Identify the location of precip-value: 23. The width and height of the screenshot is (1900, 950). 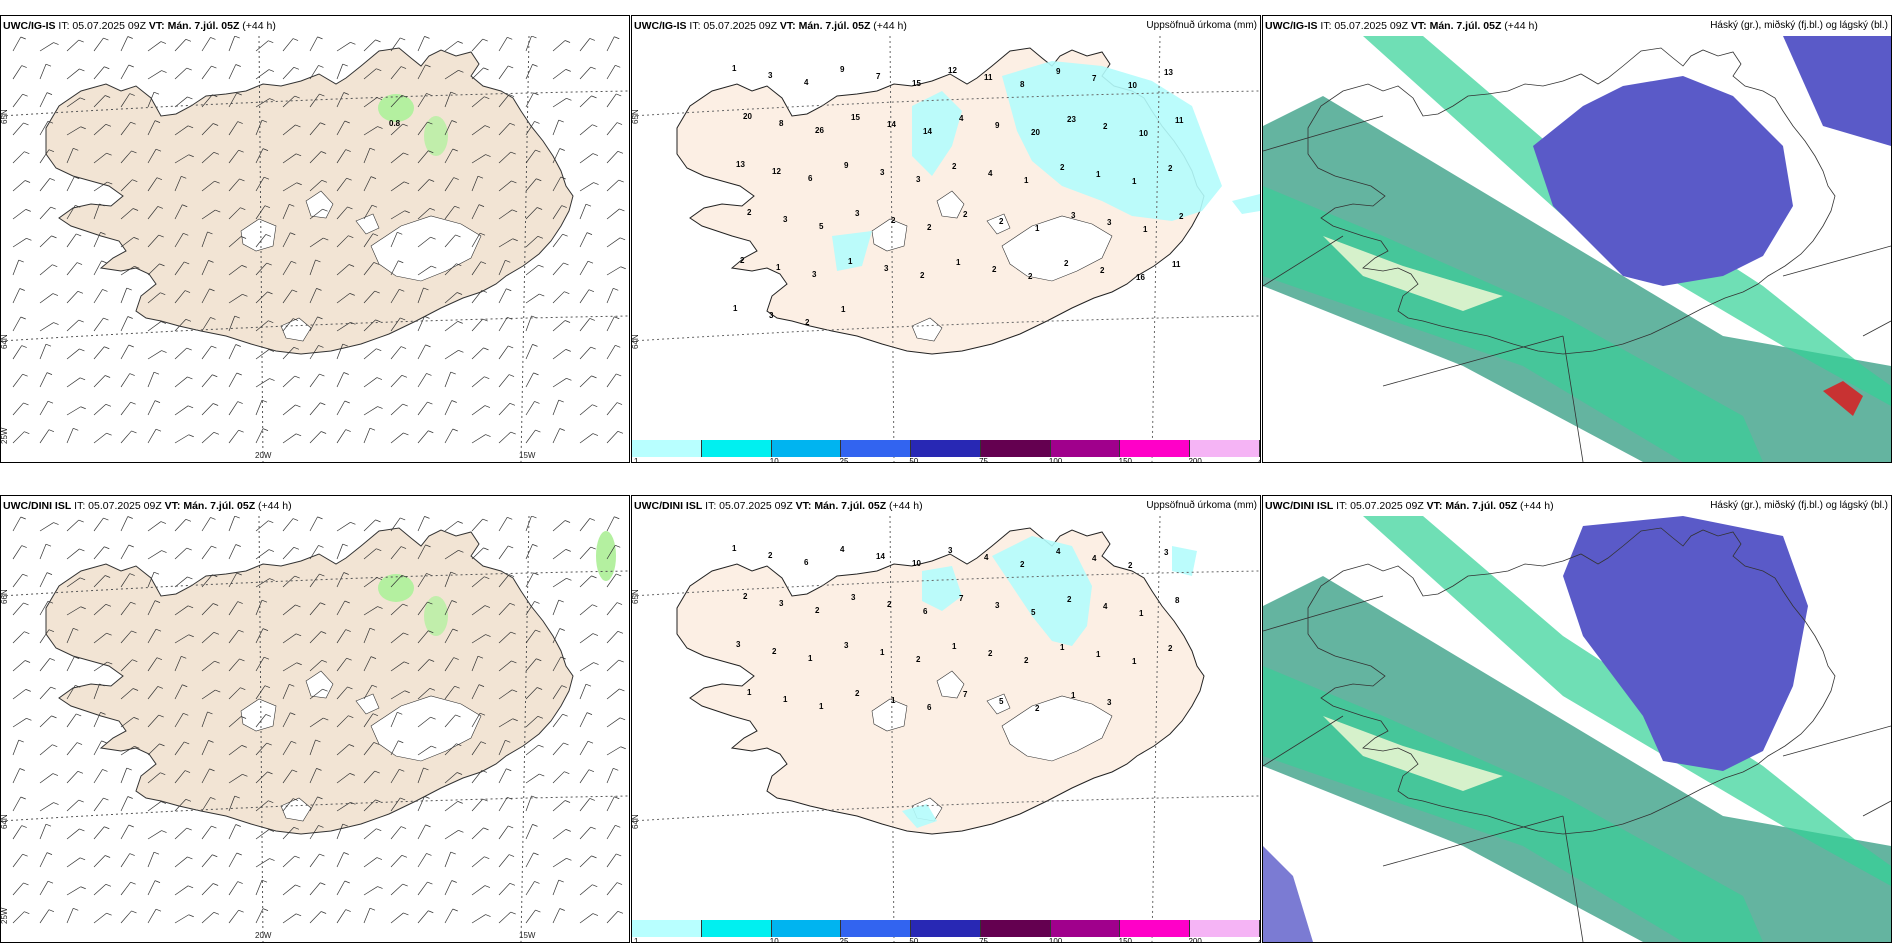
(1071, 119).